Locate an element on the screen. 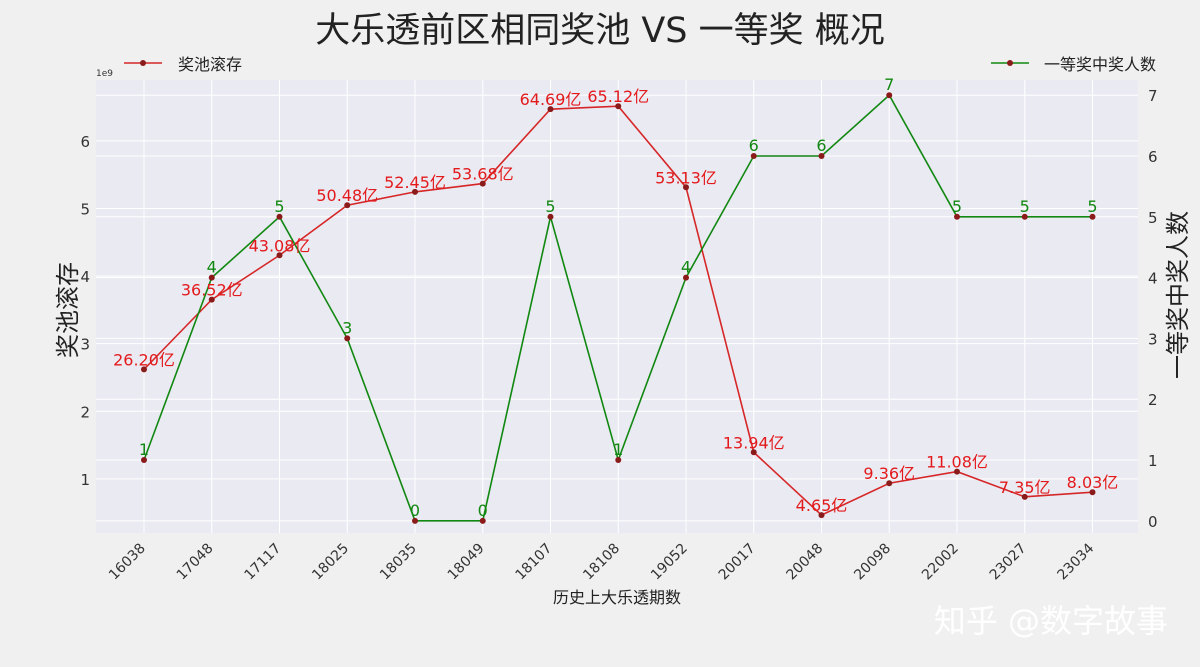 This screenshot has height=667, width=1200. left-y-tick-label: 6 is located at coordinates (85, 142).